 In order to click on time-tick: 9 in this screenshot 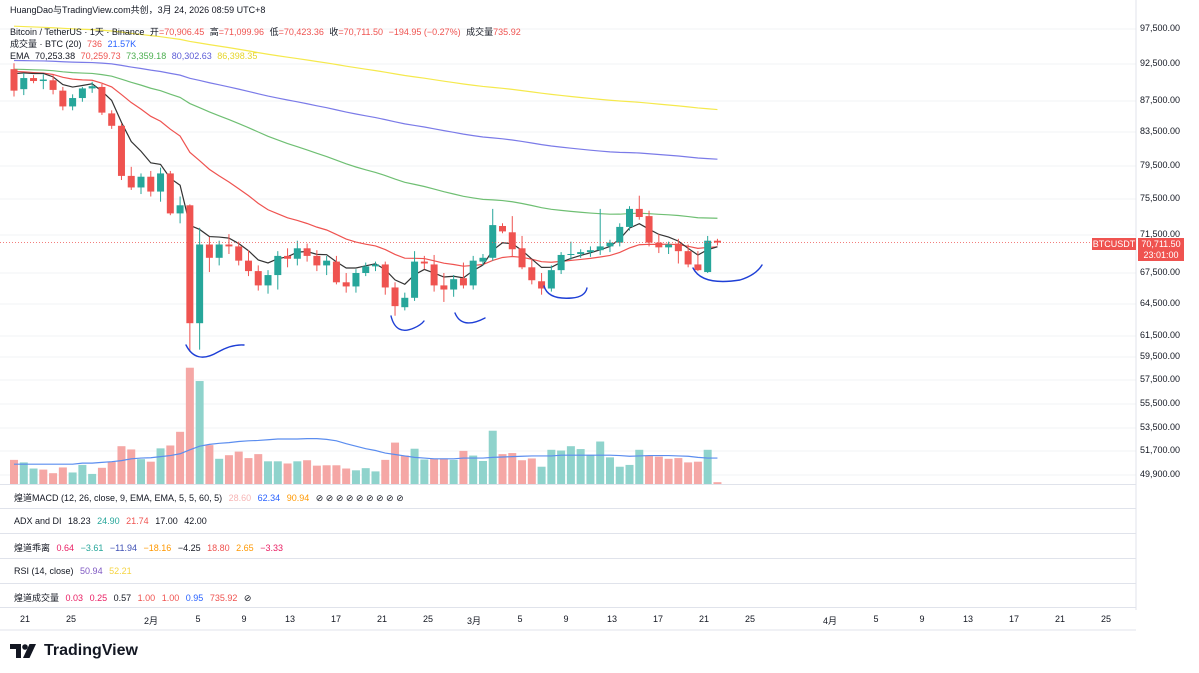, I will do `click(922, 619)`.